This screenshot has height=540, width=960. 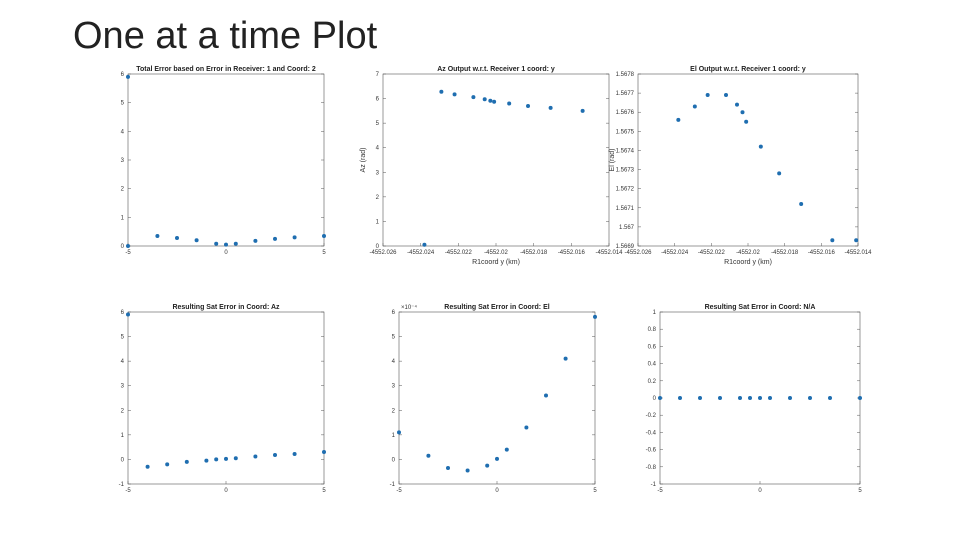 What do you see at coordinates (409, 307) in the screenshot?
I see `y-axis-exponent: ×10⁻⁴` at bounding box center [409, 307].